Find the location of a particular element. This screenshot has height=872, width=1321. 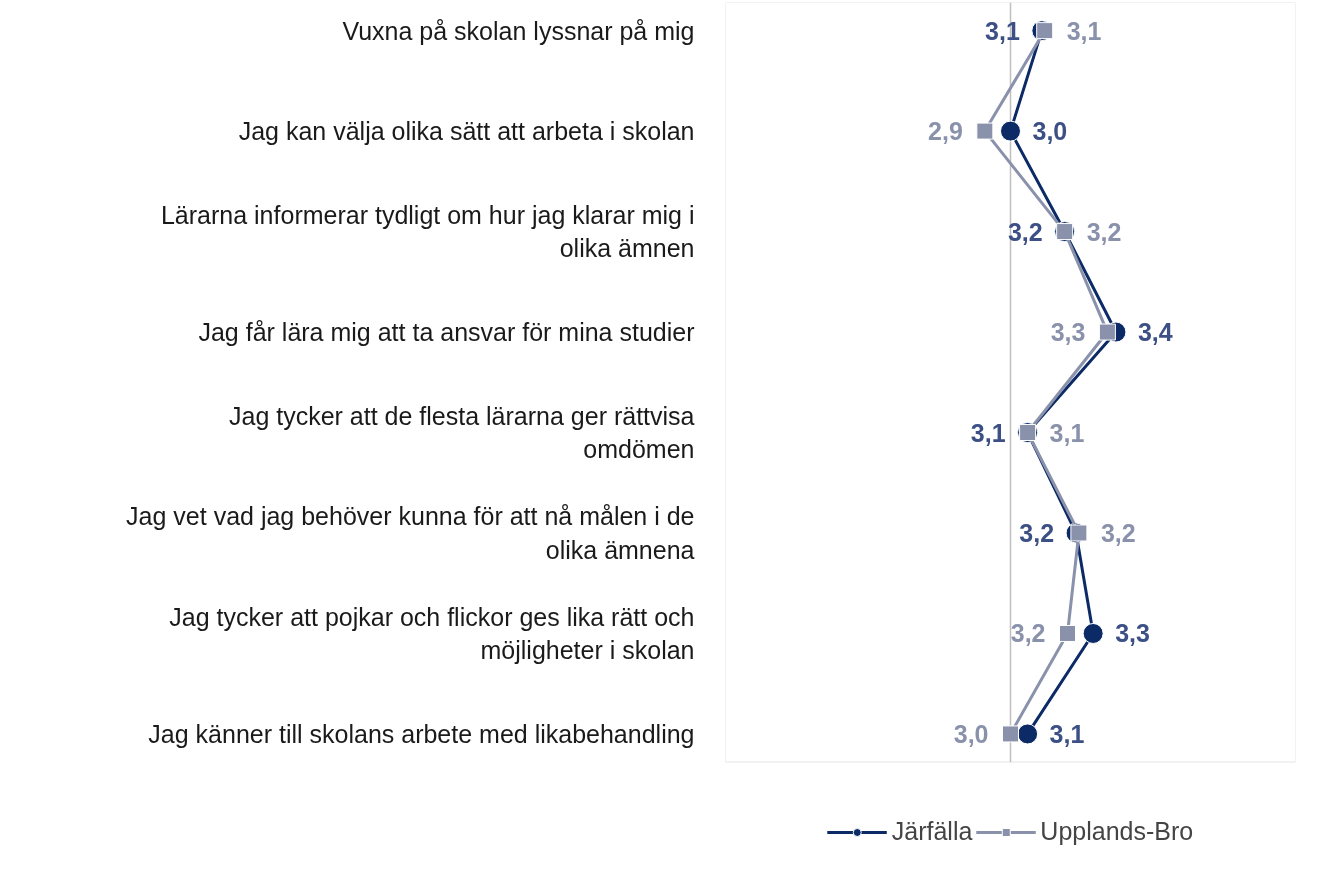

y-tick-label: Jag känner till skolans arbete med likabehandling is located at coordinates (421, 733).